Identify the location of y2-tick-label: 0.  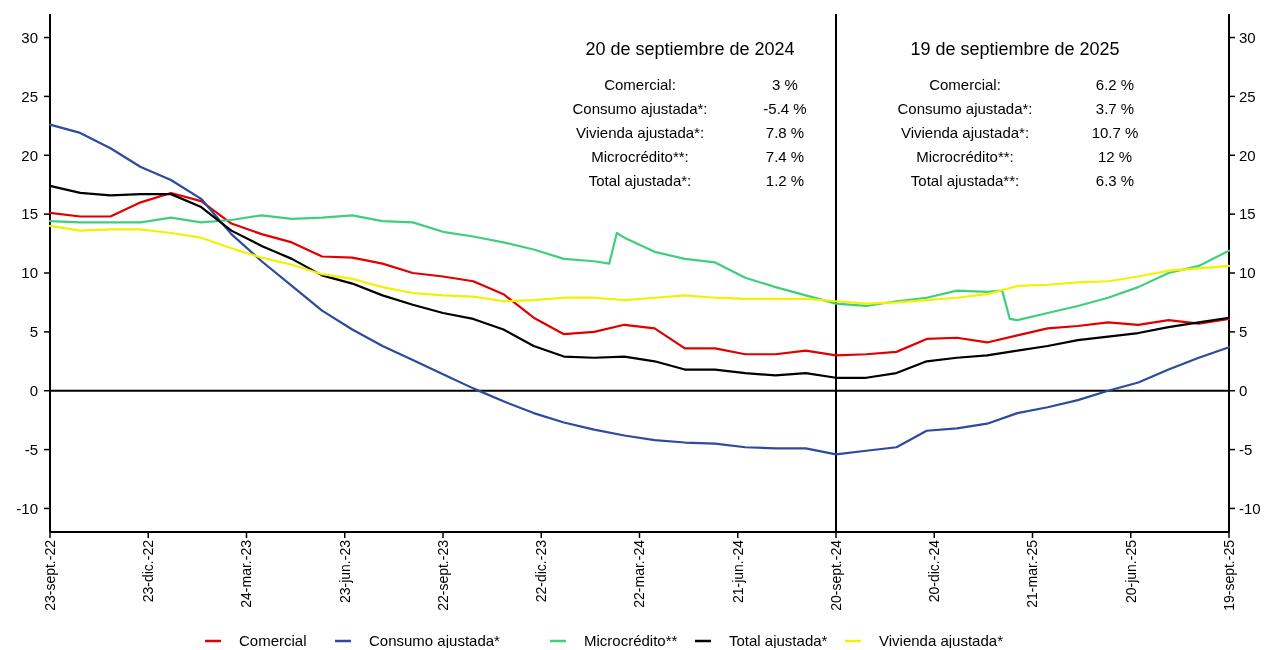
(1243, 390).